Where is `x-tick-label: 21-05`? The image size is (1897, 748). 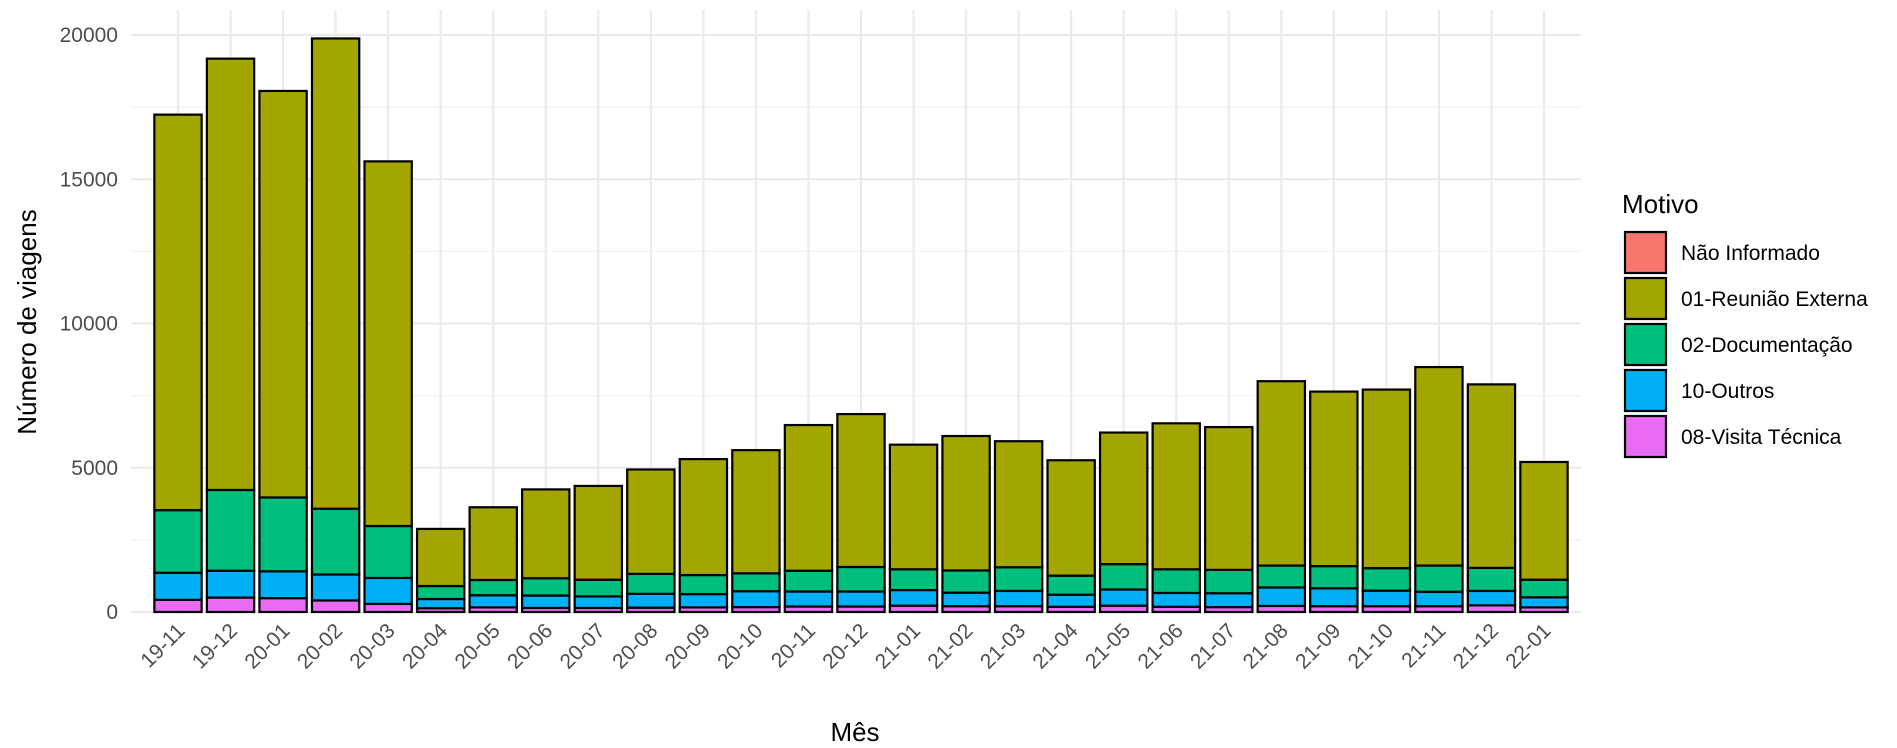
x-tick-label: 21-05 is located at coordinates (1108, 646).